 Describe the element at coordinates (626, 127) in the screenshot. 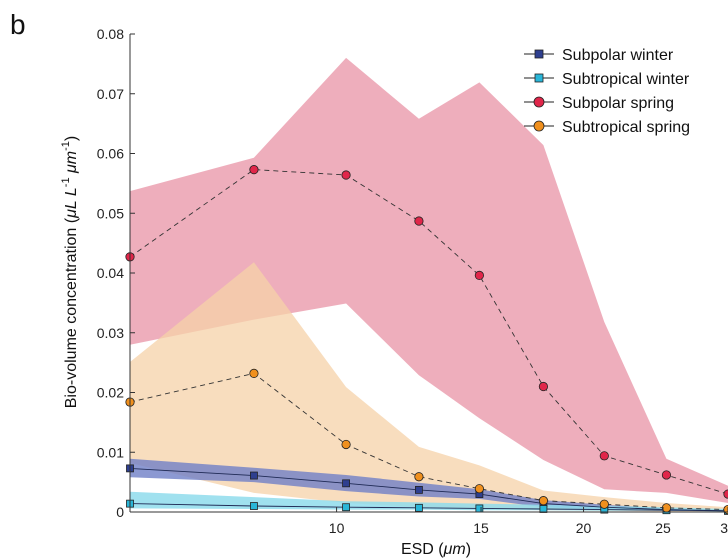

I see `legend-label: Subtropical spring` at that location.